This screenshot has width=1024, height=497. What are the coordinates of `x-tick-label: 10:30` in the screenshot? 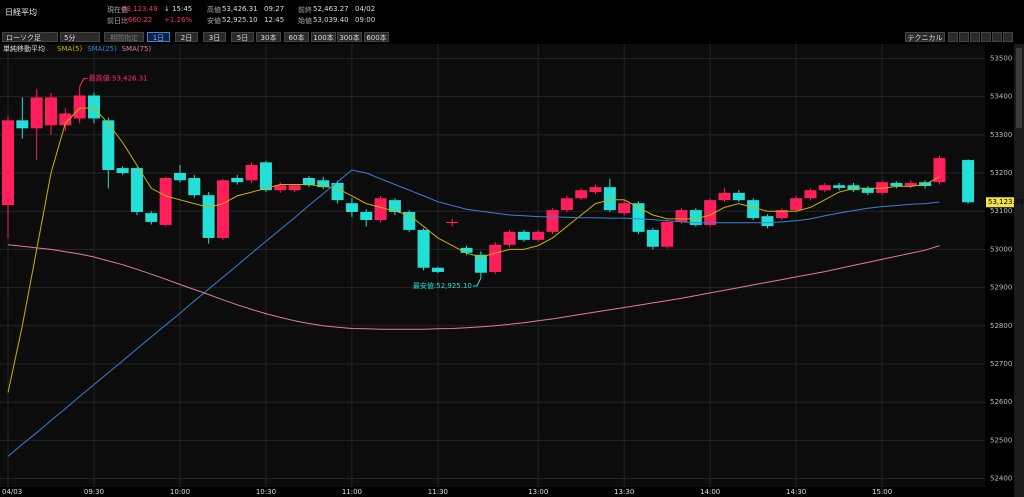 It's located at (266, 492).